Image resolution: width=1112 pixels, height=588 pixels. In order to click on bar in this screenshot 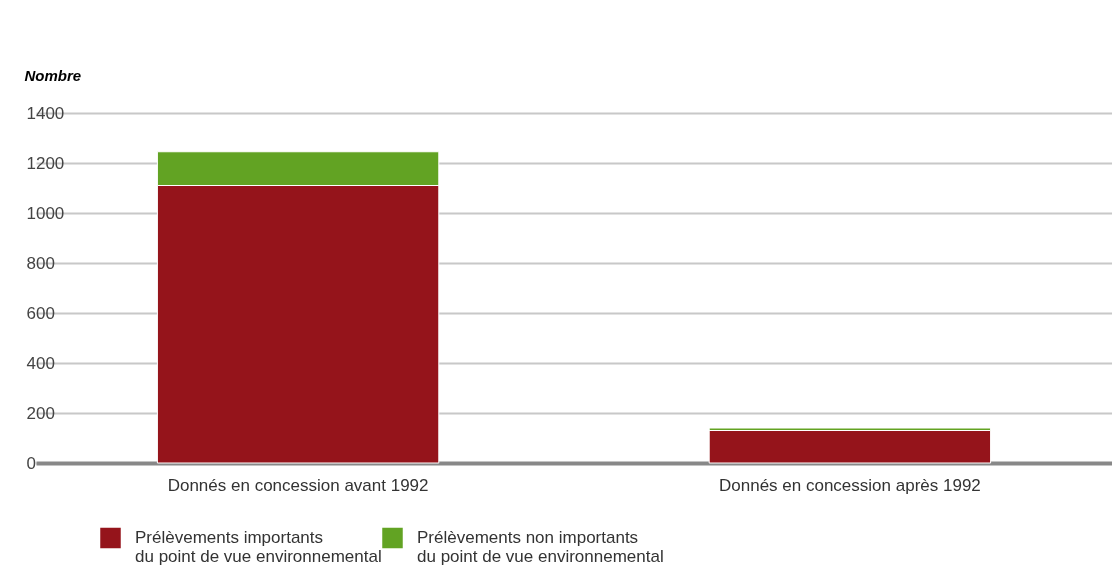, I will do `click(850, 447)`.